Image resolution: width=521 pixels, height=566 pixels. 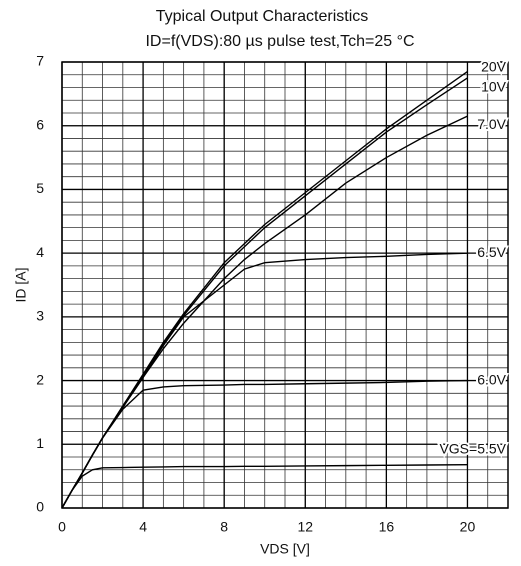 What do you see at coordinates (491, 252) in the screenshot?
I see `series-label: 6.5V` at bounding box center [491, 252].